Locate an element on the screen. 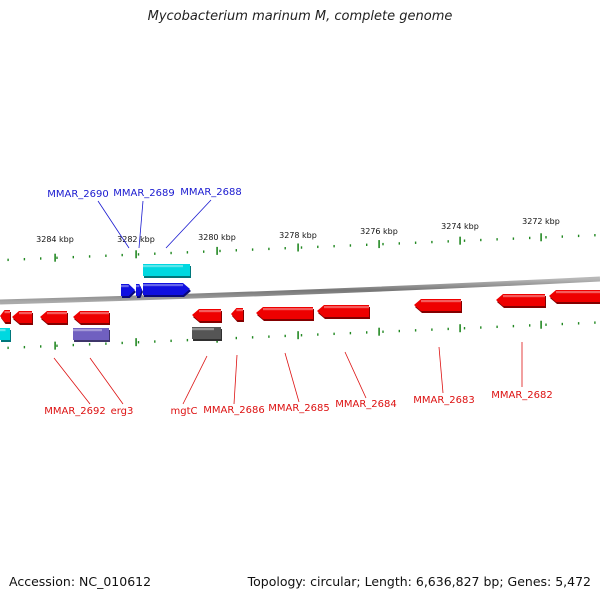  gene-label-forward: MMAR_2689 is located at coordinates (144, 193).